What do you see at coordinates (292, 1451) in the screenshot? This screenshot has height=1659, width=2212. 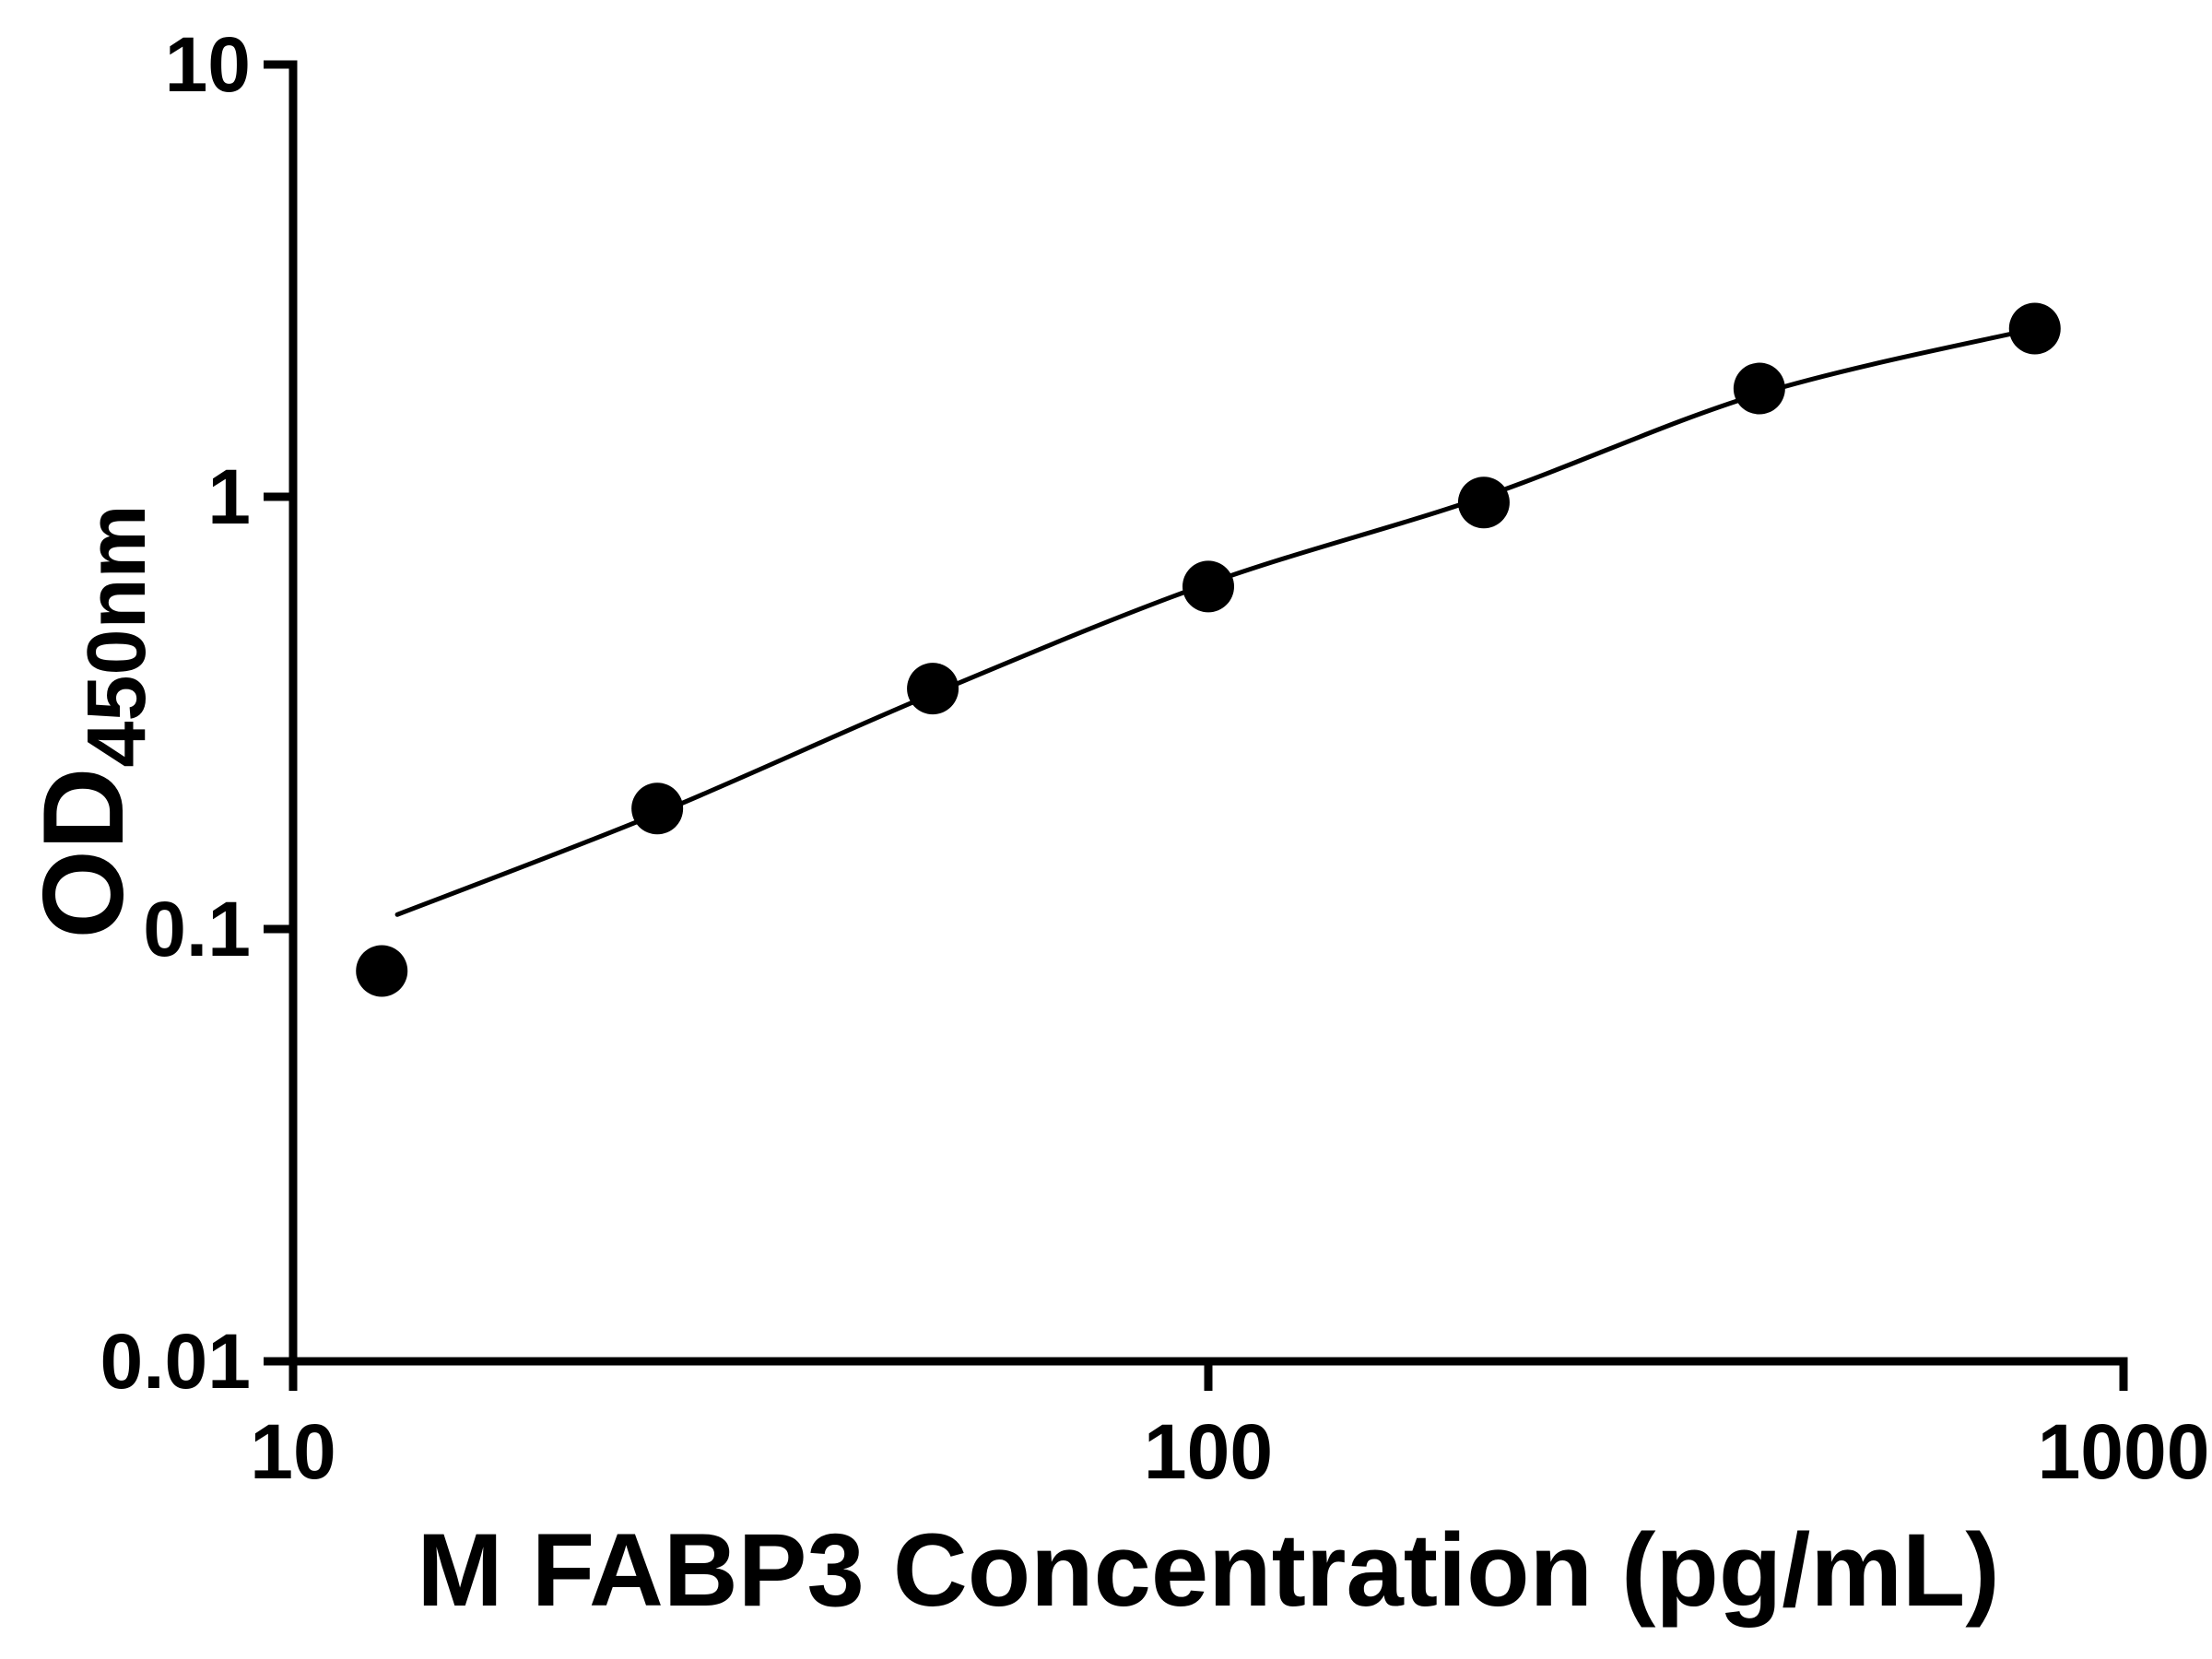 I see `x-tick-label: 10` at bounding box center [292, 1451].